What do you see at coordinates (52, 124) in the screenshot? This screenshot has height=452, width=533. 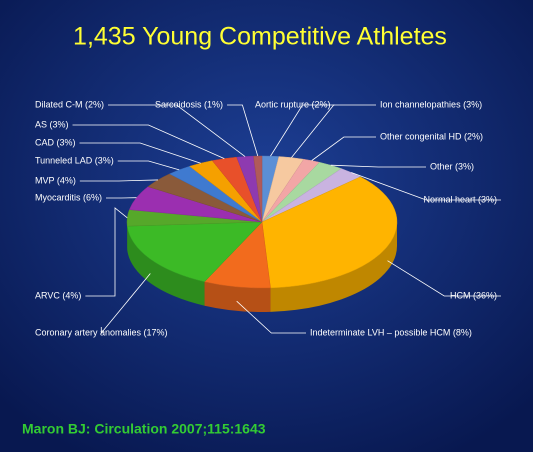 I see `slice-label: AS (3%)` at bounding box center [52, 124].